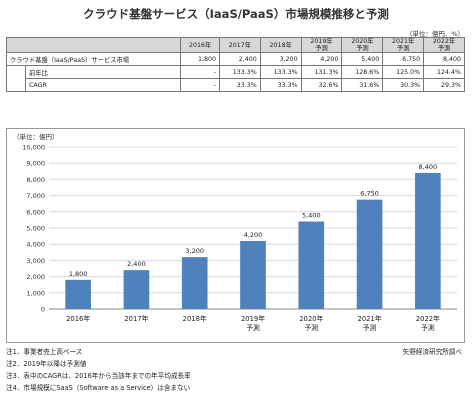 The image size is (472, 400). Describe the element at coordinates (403, 45) in the screenshot. I see `table-header-cell: 2021年 予測` at that location.